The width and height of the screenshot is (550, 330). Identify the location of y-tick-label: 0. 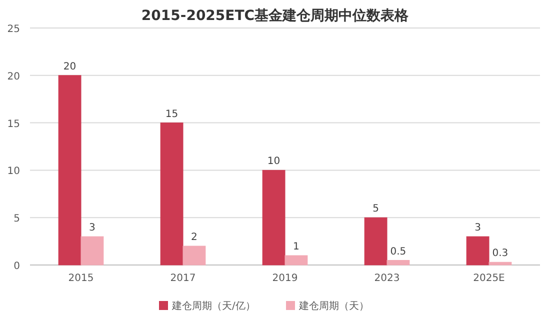
(17, 266).